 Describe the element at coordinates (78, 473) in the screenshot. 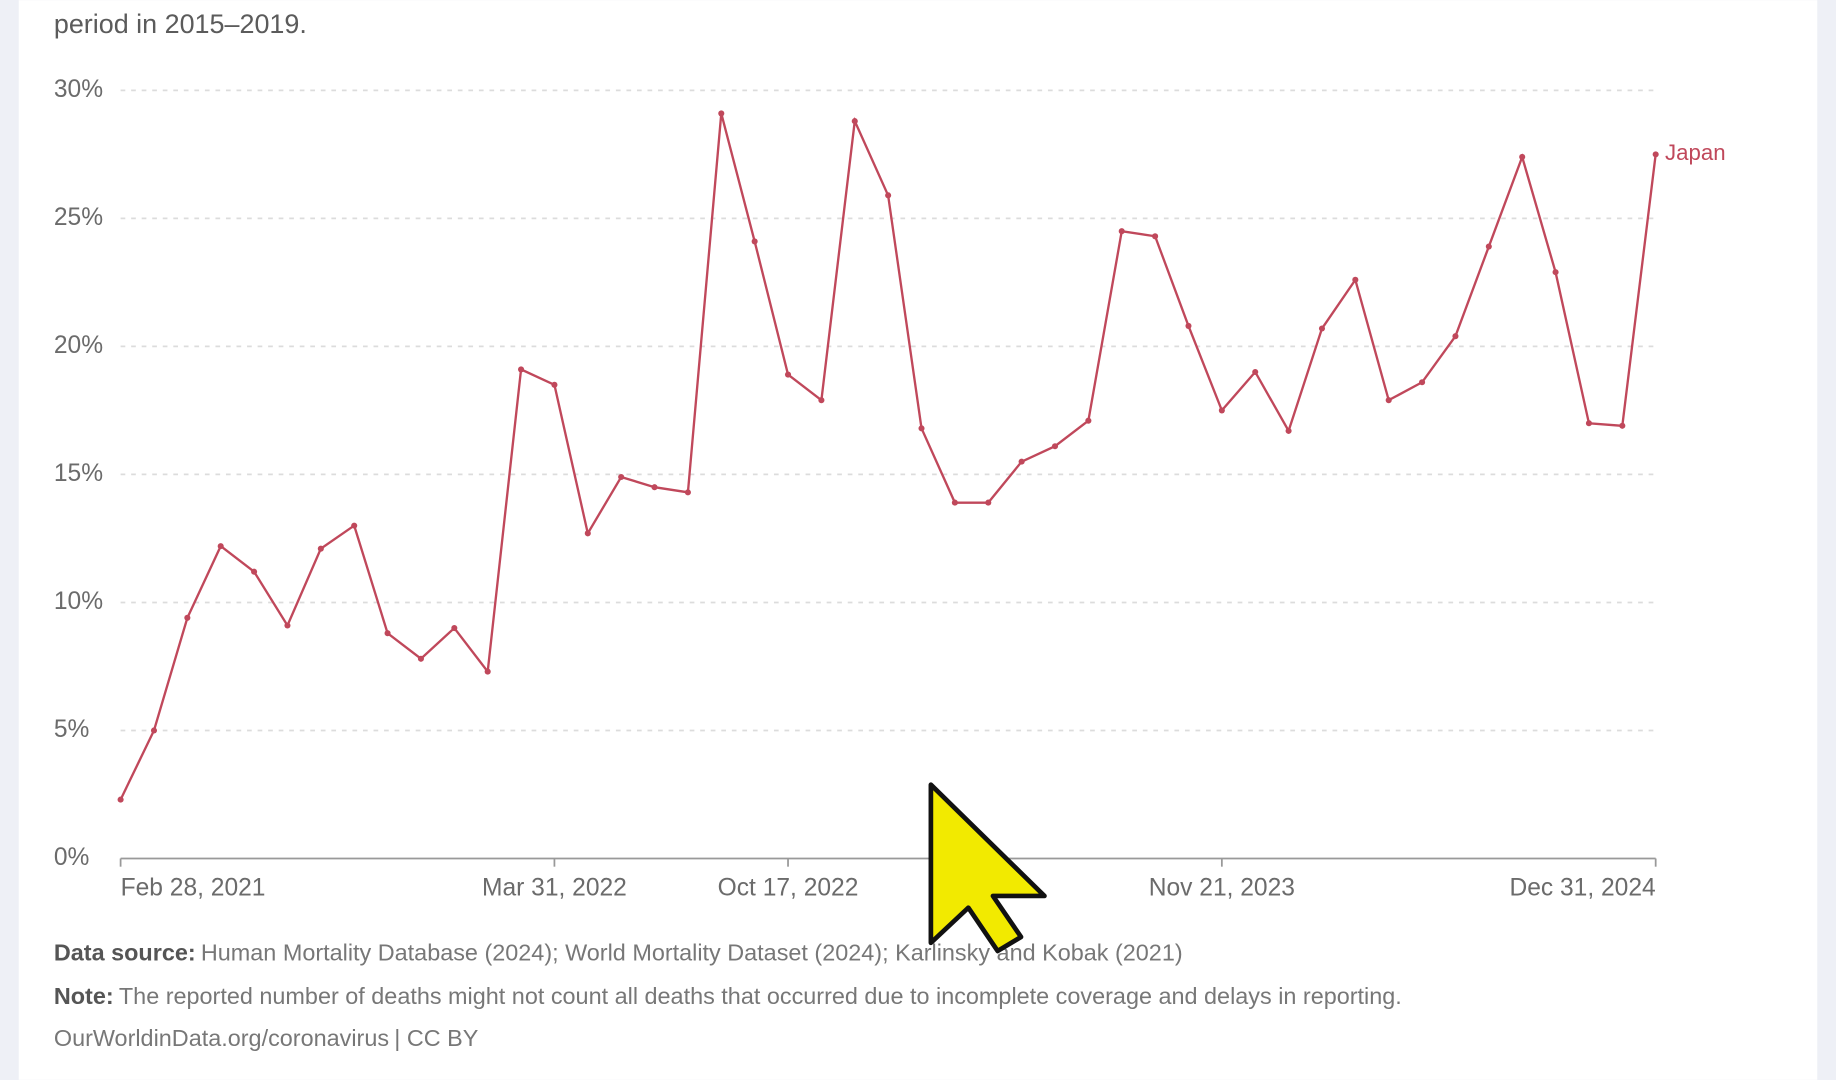

I see `y-tick-label: 15%` at that location.